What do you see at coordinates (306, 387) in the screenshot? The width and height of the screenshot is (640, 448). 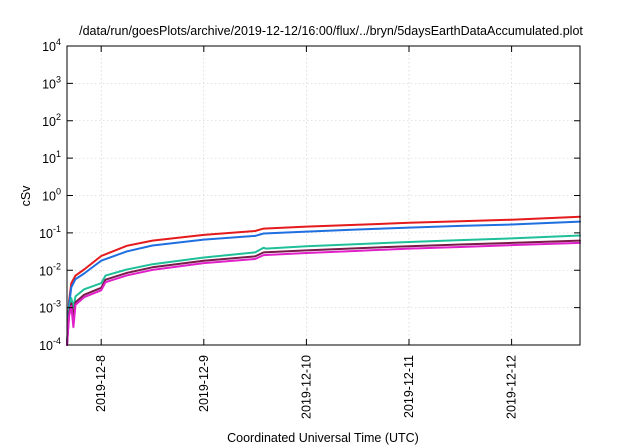 I see `x-tick-label: 2019-12-10` at bounding box center [306, 387].